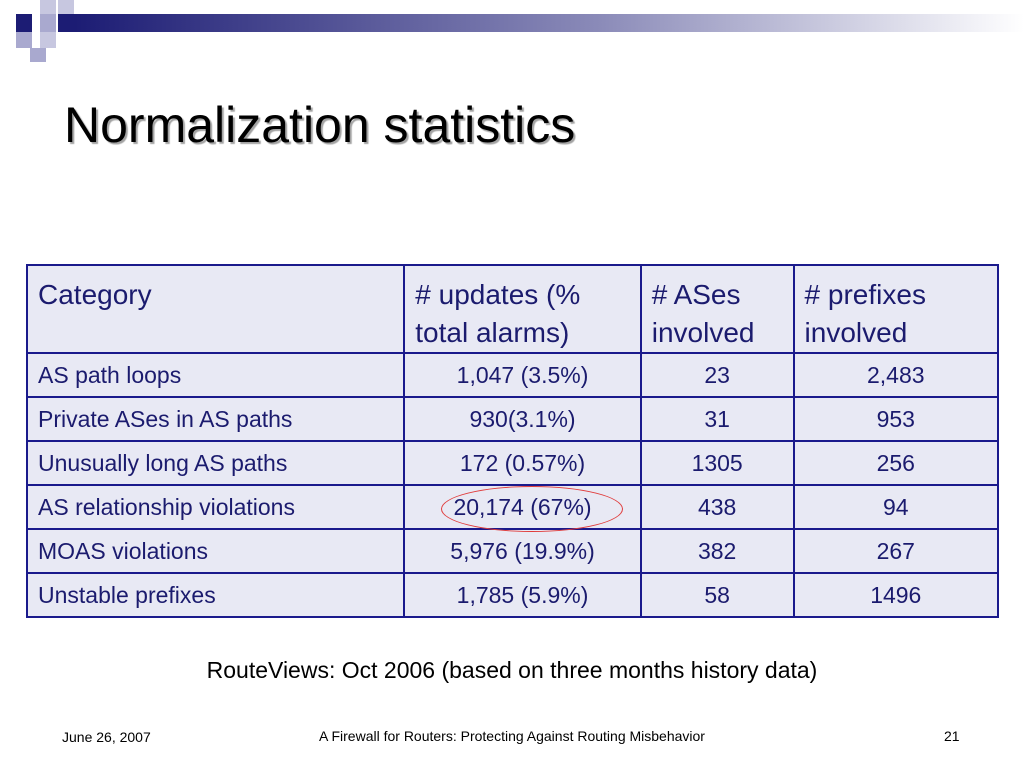 Image resolution: width=1024 pixels, height=768 pixels. What do you see at coordinates (215, 507) in the screenshot?
I see `cell-category: AS relationship violations` at bounding box center [215, 507].